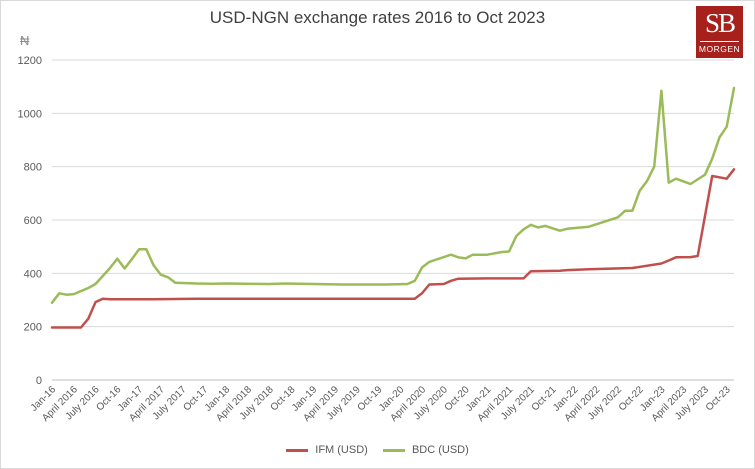 The width and height of the screenshot is (755, 469). What do you see at coordinates (33, 274) in the screenshot?
I see `y-tick-label: 400` at bounding box center [33, 274].